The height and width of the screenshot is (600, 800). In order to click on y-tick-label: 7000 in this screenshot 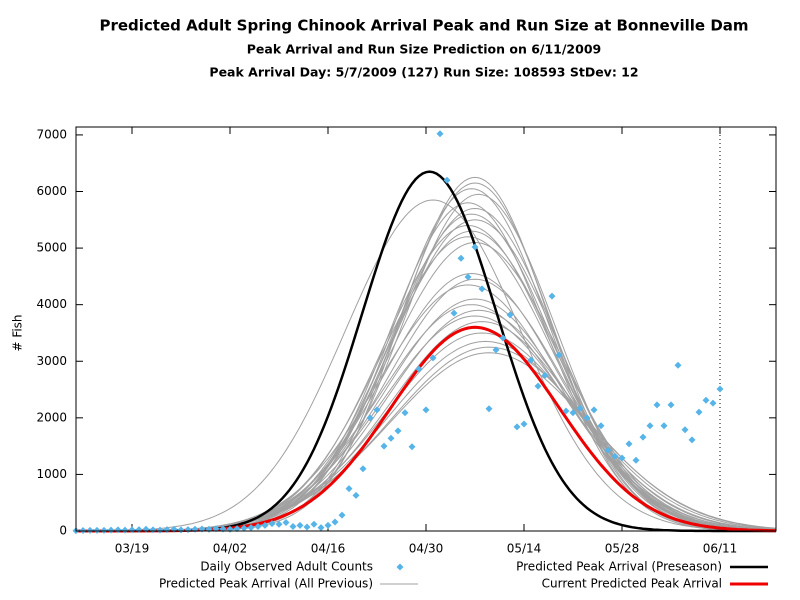, I will do `click(51, 134)`.